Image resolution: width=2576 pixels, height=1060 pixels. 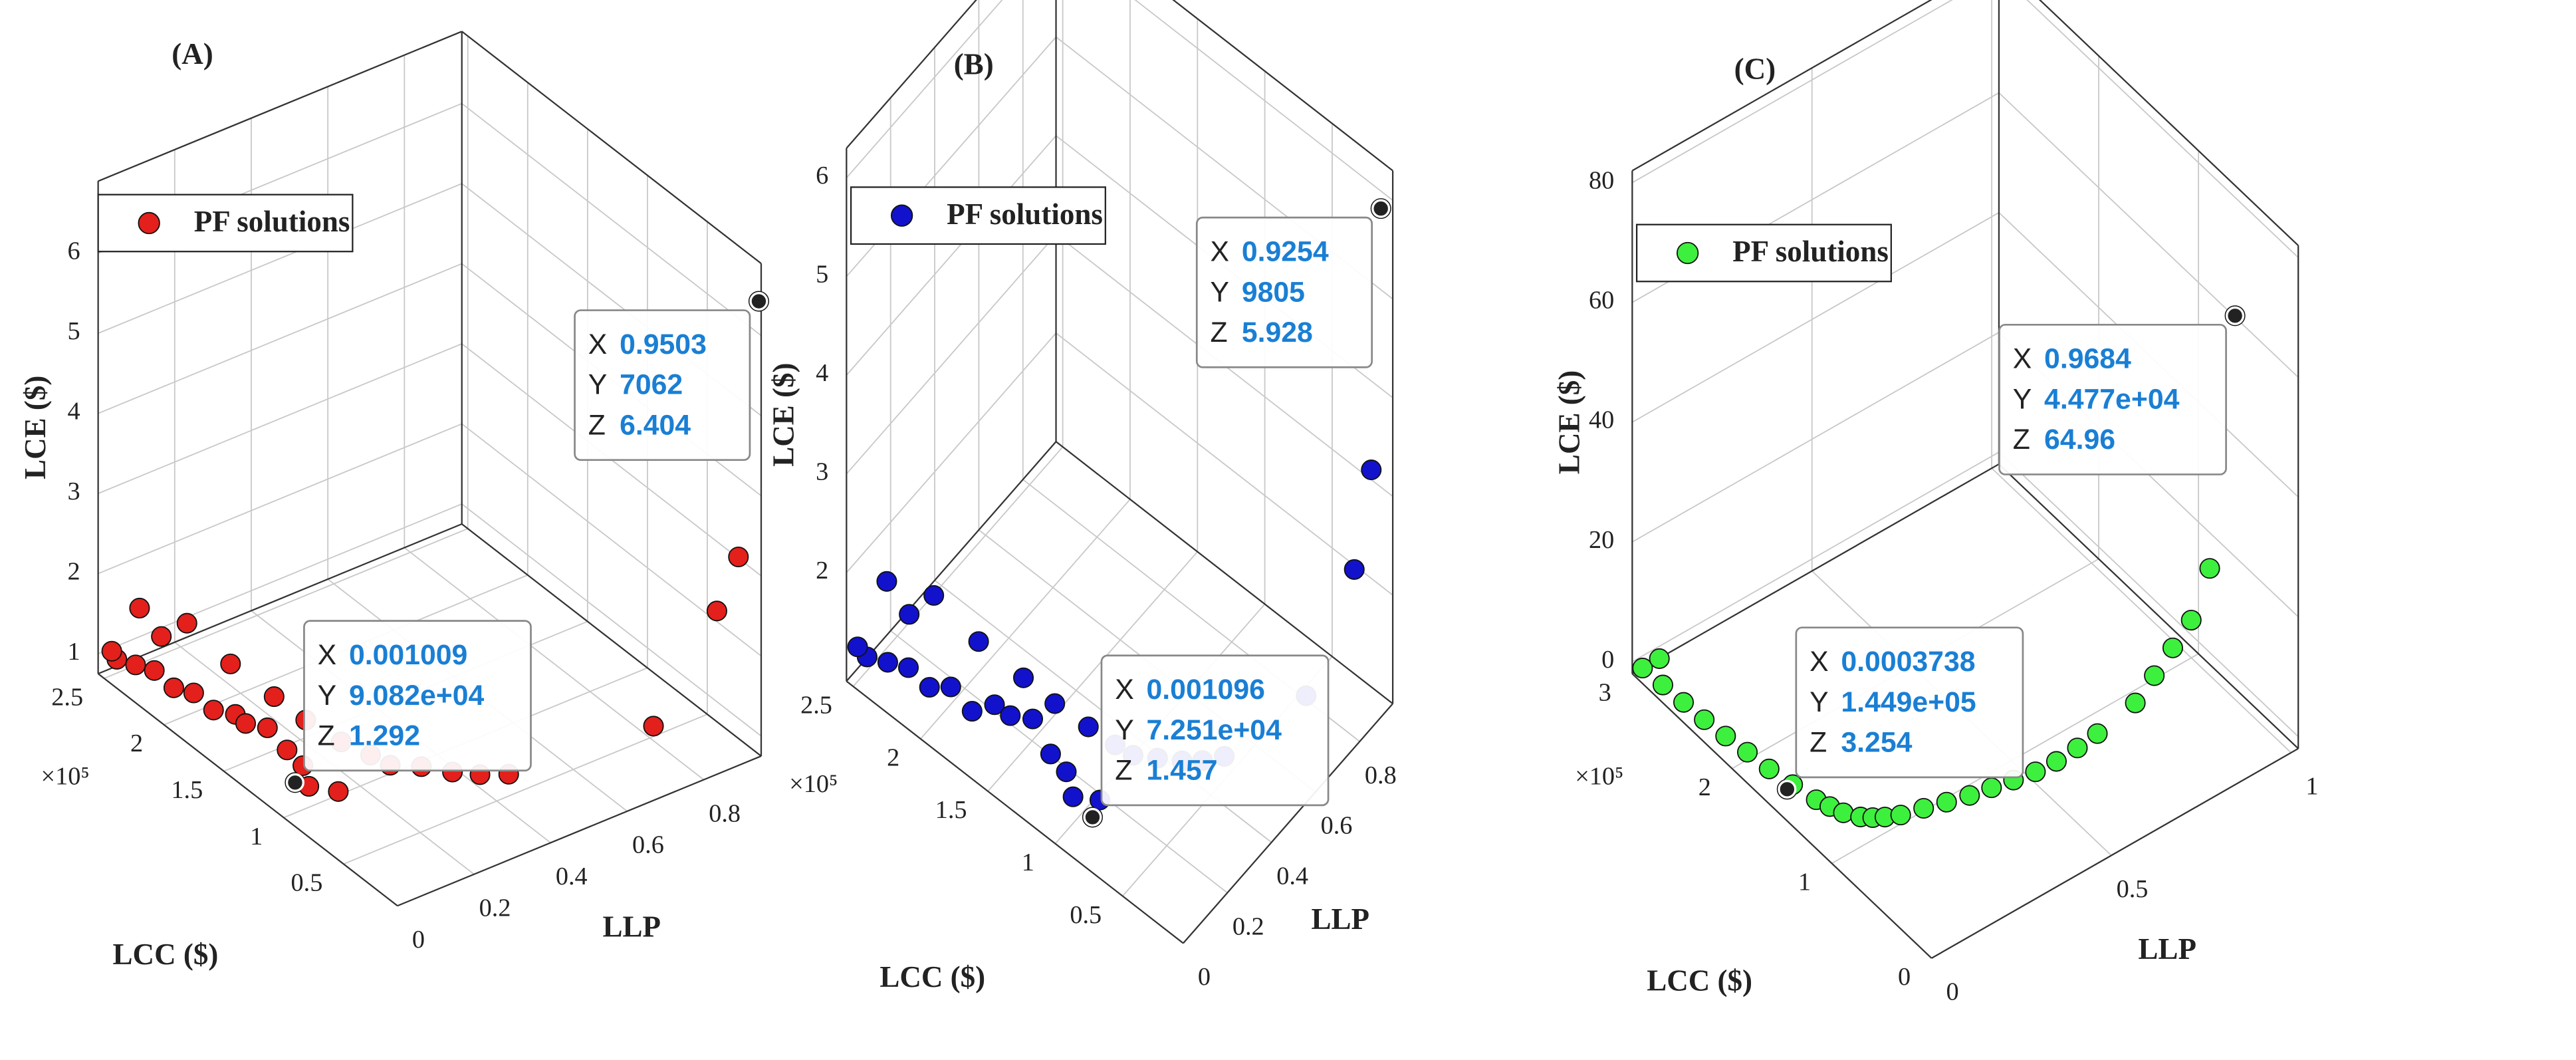 I want to click on datatip-value: 0.0003738, so click(x=1908, y=662).